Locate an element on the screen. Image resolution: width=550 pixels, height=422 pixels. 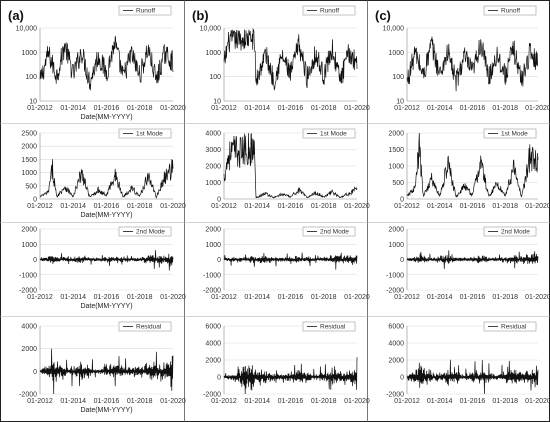
legend: 1st Mode is located at coordinates (510, 133).